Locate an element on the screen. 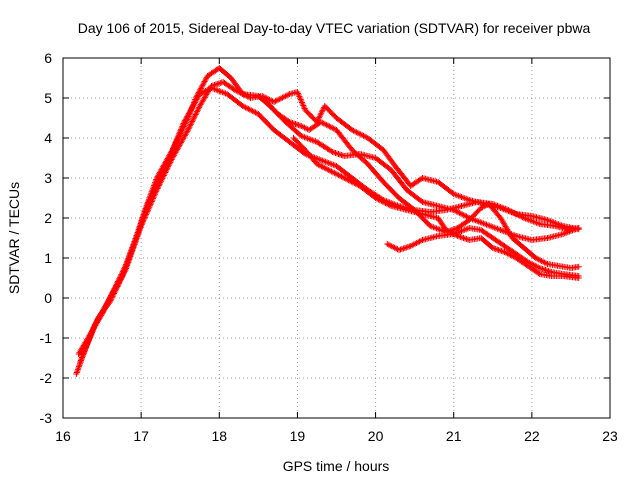  y-tick-label: 2 is located at coordinates (48, 218).